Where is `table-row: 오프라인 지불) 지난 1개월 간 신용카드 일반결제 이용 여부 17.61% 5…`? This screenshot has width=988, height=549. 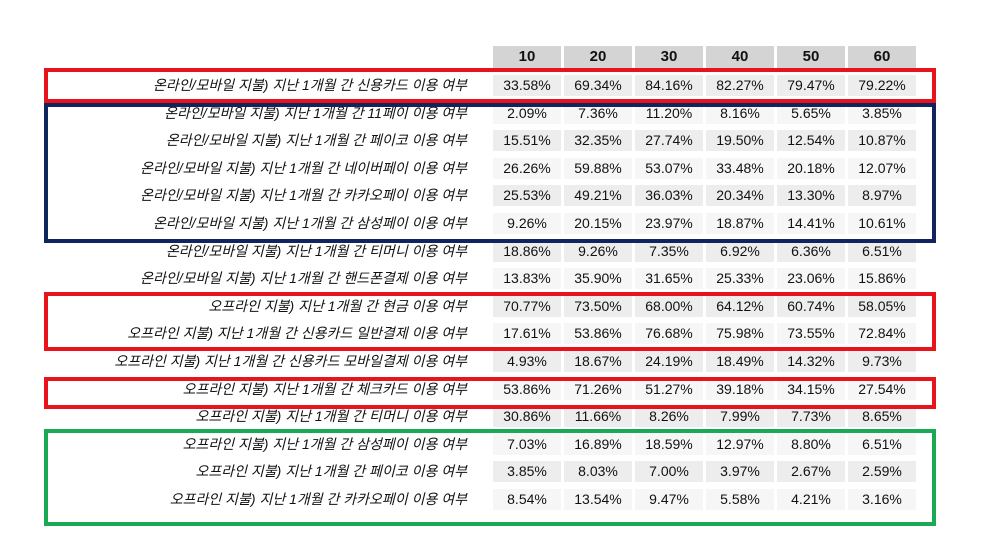
table-row: 오프라인 지불) 지난 1개월 간 신용카드 일반결제 이용 여부 17.61% 5… is located at coordinates (494, 333).